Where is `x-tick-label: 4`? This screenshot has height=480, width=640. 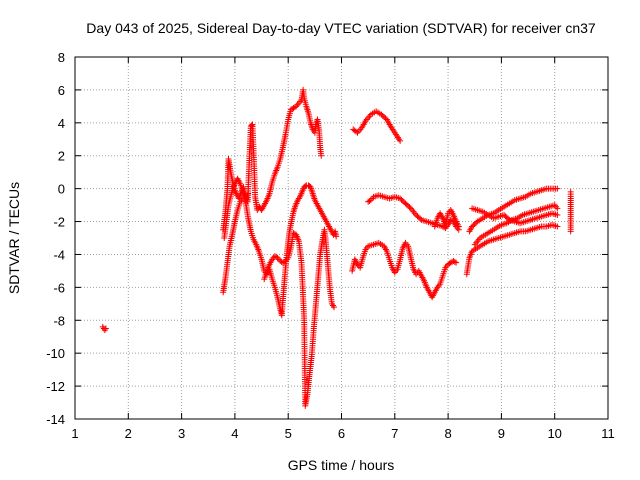 x-tick-label: 4 is located at coordinates (234, 433).